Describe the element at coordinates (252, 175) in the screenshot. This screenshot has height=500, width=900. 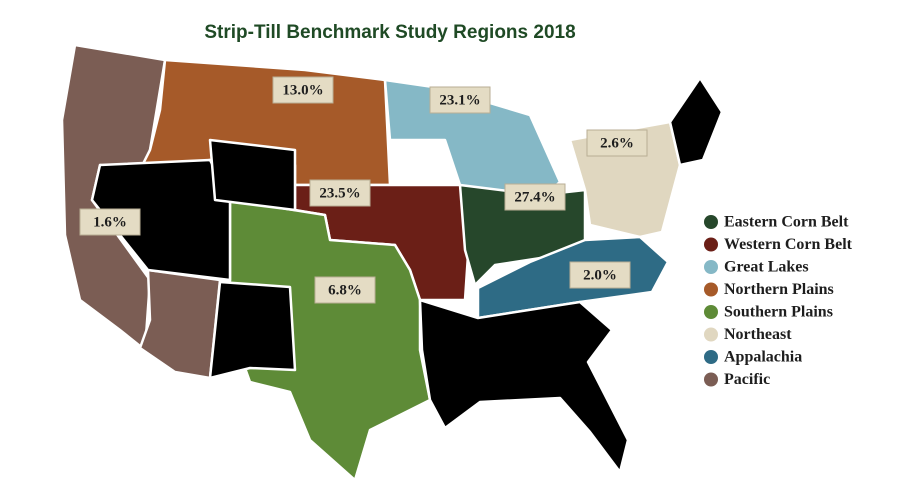
I see `state-wy` at that location.